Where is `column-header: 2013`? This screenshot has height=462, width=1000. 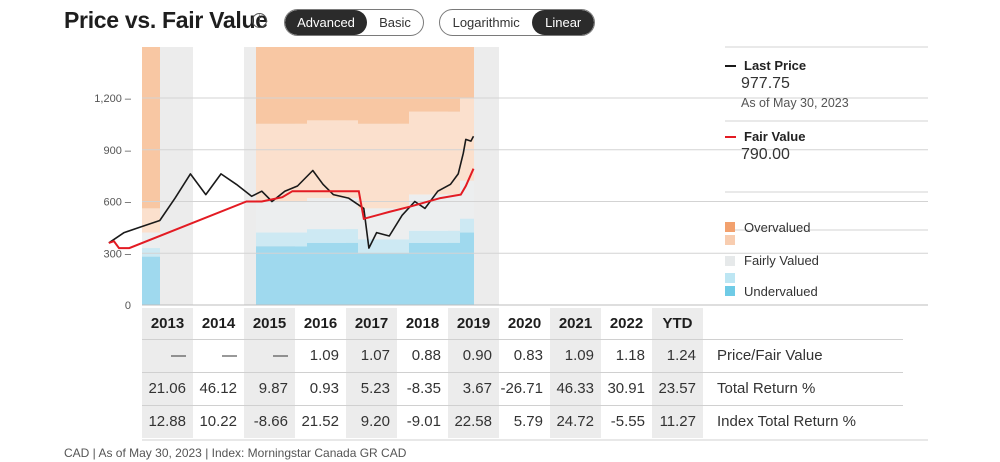 column-header: 2013 is located at coordinates (167, 323).